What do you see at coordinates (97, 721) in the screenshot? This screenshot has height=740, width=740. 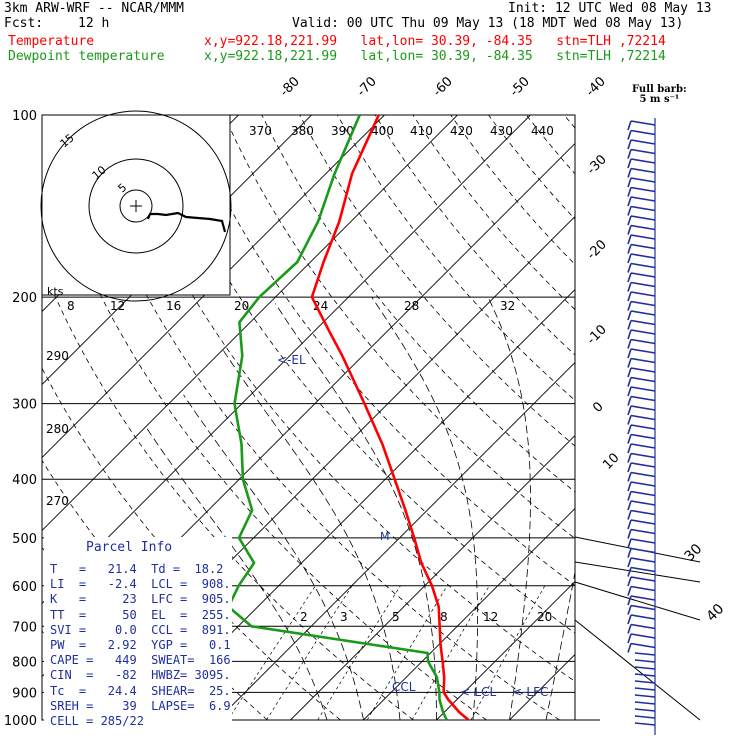 I see `parcel-row: CELL = 285/22` at bounding box center [97, 721].